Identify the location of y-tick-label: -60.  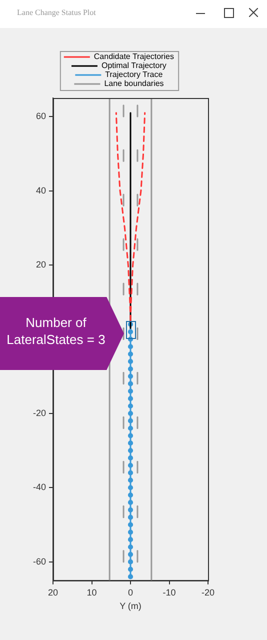
(39, 561).